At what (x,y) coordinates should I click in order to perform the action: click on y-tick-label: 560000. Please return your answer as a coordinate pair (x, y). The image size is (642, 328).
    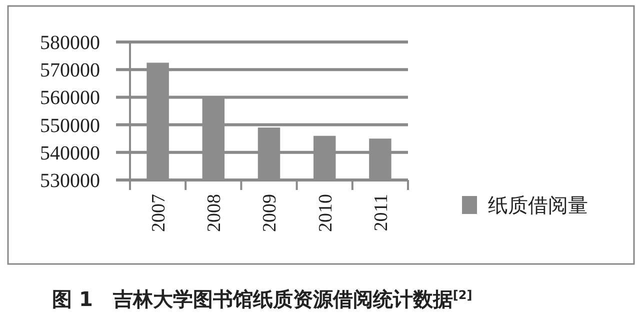
    Looking at the image, I should click on (70, 98).